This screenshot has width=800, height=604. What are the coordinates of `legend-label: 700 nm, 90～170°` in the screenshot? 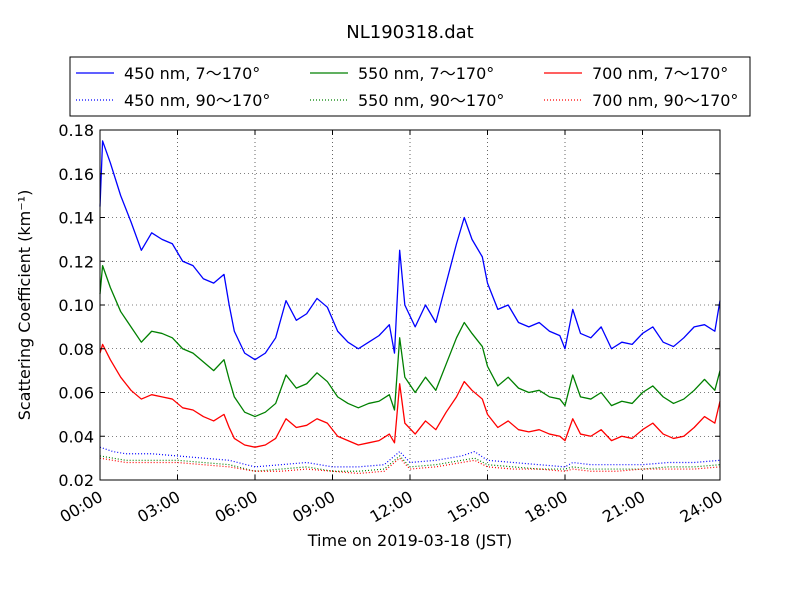 It's located at (665, 100).